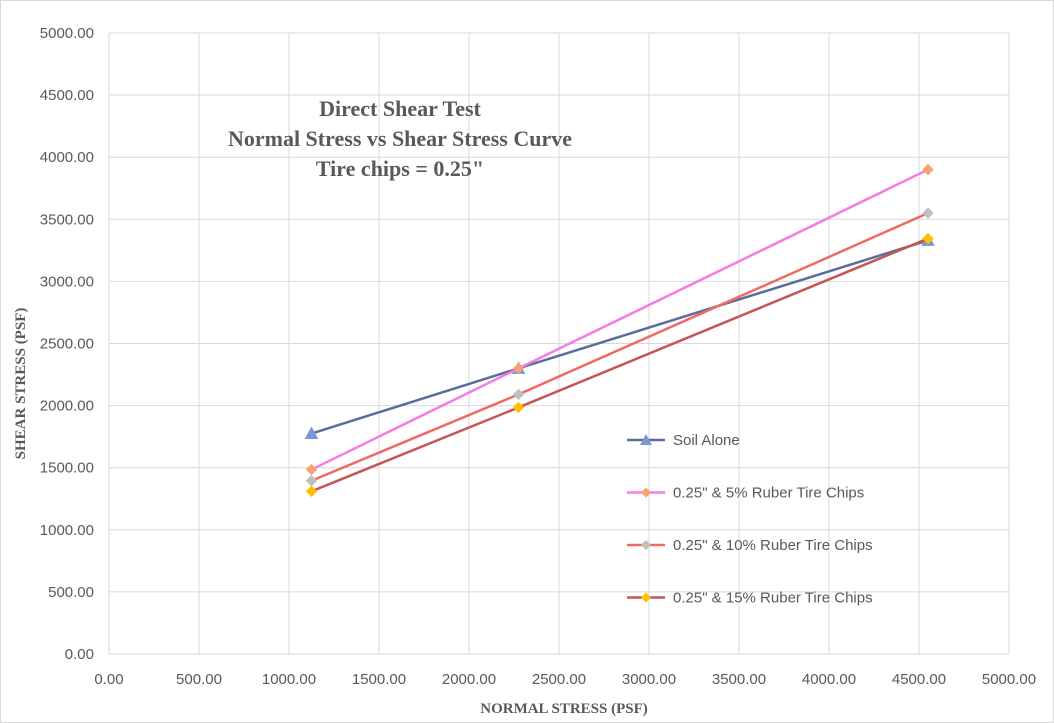  I want to click on chart-title-line: Tire chips = 0.25", so click(400, 168).